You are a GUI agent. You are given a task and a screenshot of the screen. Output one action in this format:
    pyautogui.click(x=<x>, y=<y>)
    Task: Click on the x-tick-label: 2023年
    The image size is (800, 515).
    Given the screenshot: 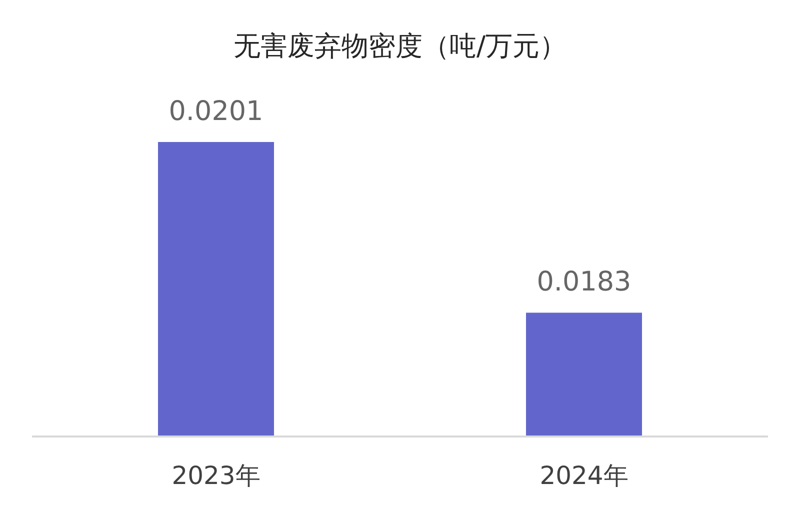 What is the action you would take?
    pyautogui.click(x=216, y=475)
    